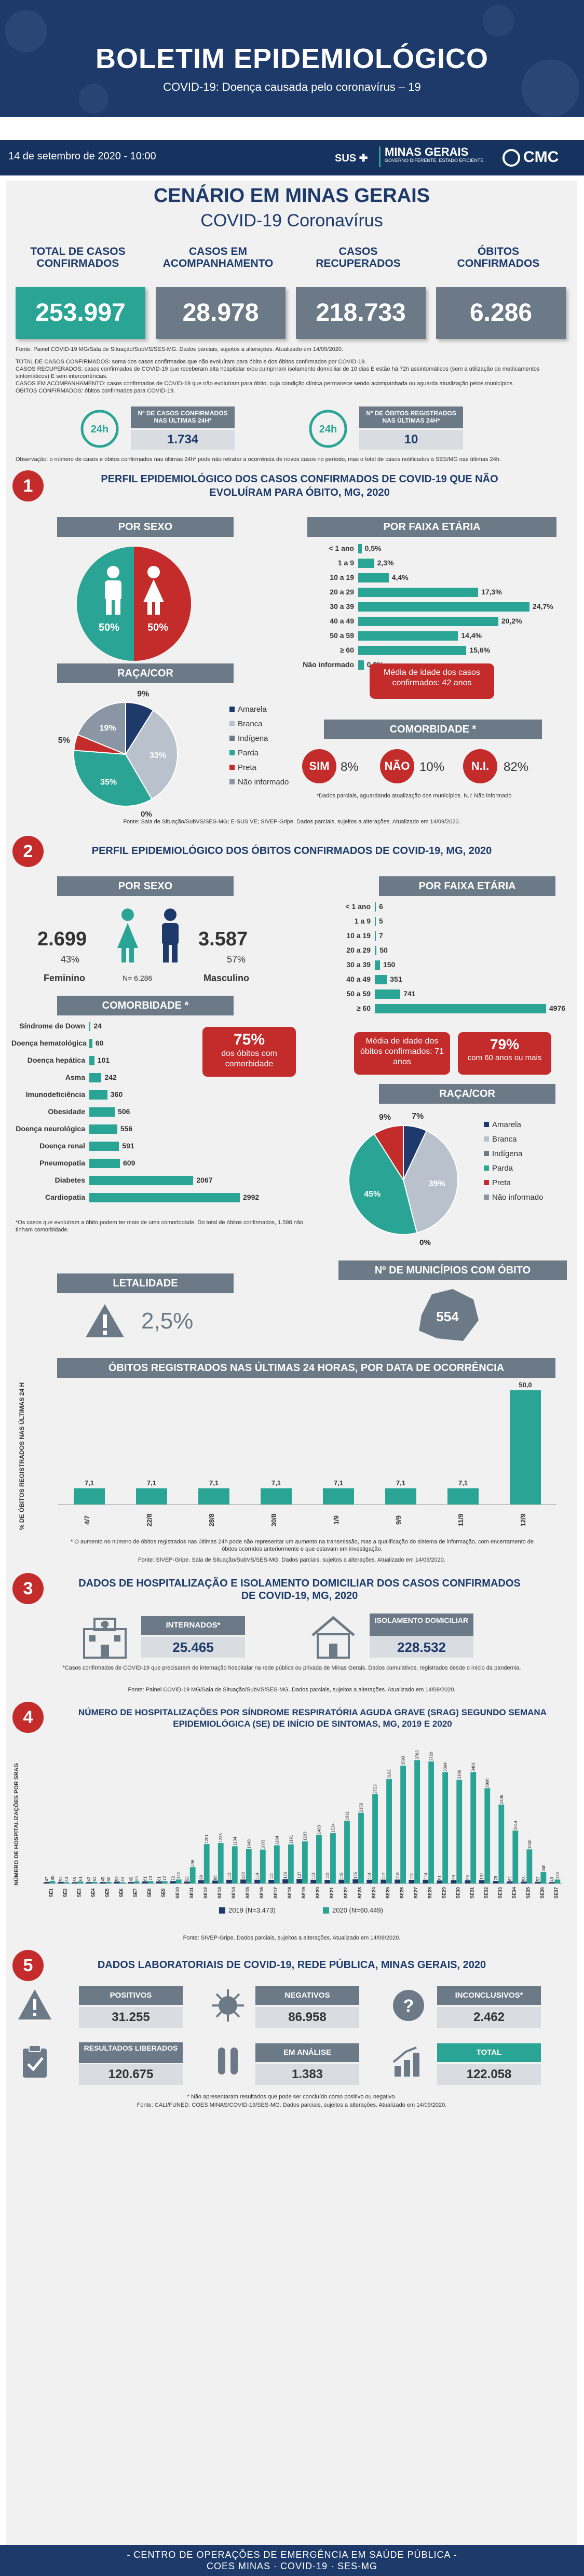 The width and height of the screenshot is (584, 2576). What do you see at coordinates (307, 2052) in the screenshot?
I see `lab-analysis-label: EM ANÁLISE` at bounding box center [307, 2052].